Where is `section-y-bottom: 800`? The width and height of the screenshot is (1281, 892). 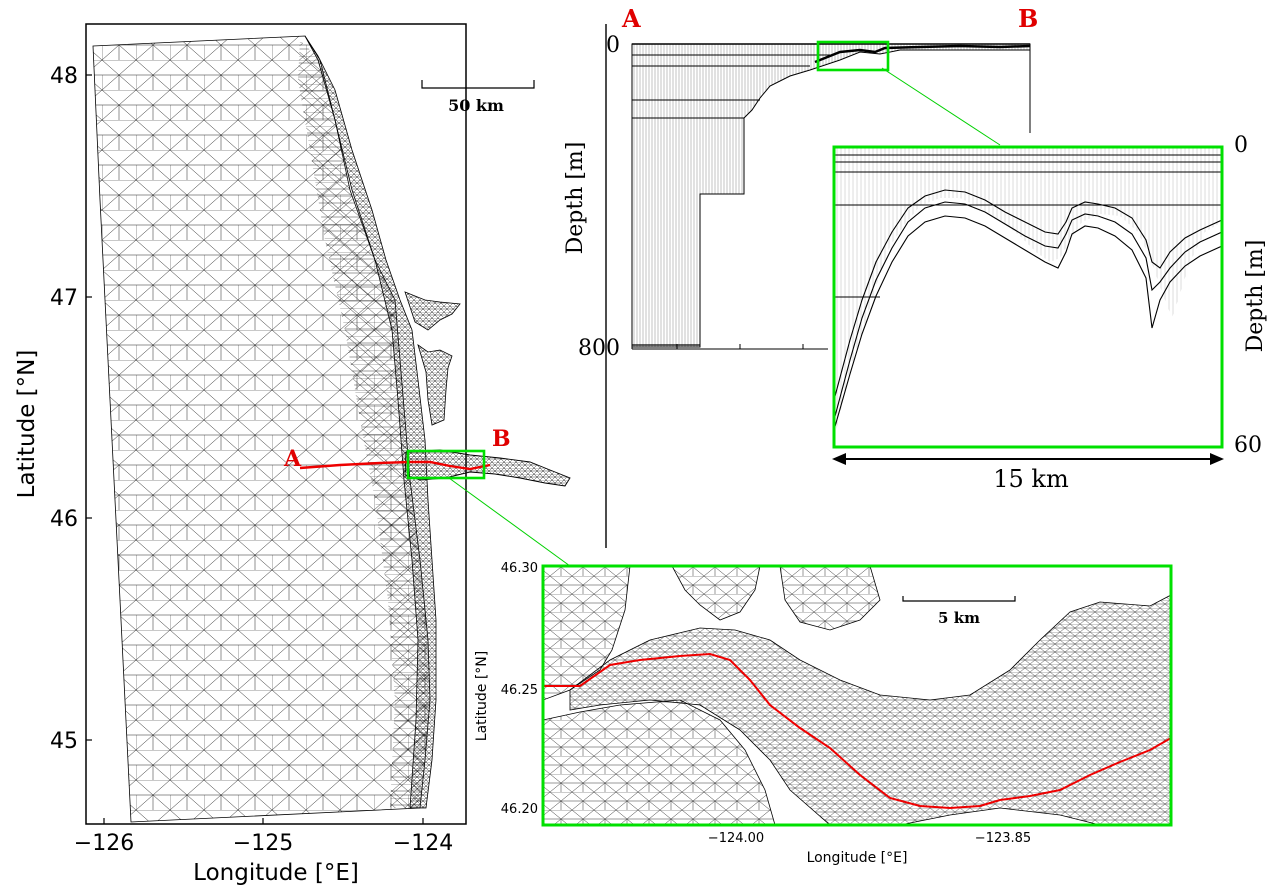 section-y-bottom: 800 is located at coordinates (599, 348).